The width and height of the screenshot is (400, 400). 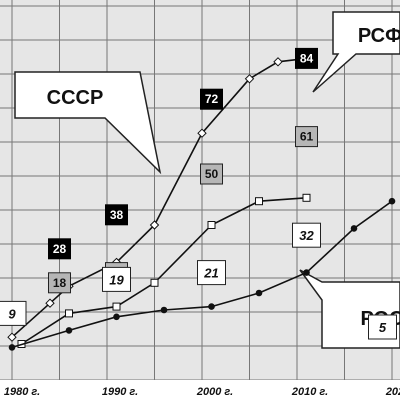 What do you see at coordinates (379, 36) in the screenshot?
I see `callout-label: РСФ` at bounding box center [379, 36].